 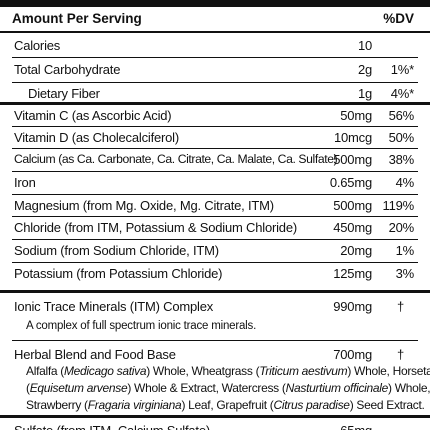 What do you see at coordinates (37, 45) in the screenshot?
I see `nutrient-name: Calories` at bounding box center [37, 45].